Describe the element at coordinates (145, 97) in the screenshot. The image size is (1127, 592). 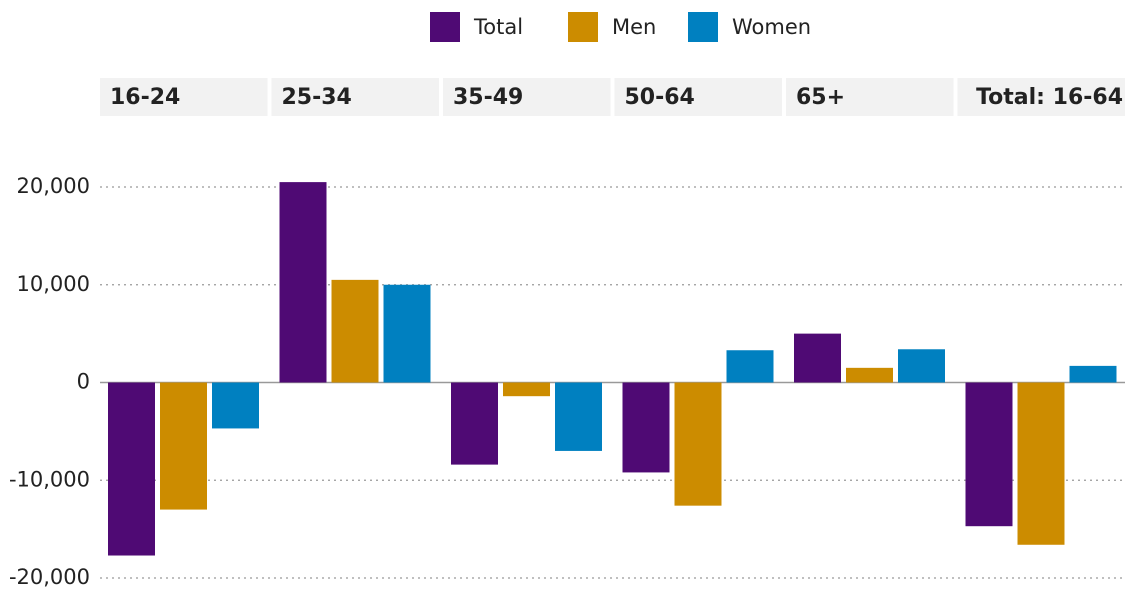
I see `panel-title: 16-24` at that location.